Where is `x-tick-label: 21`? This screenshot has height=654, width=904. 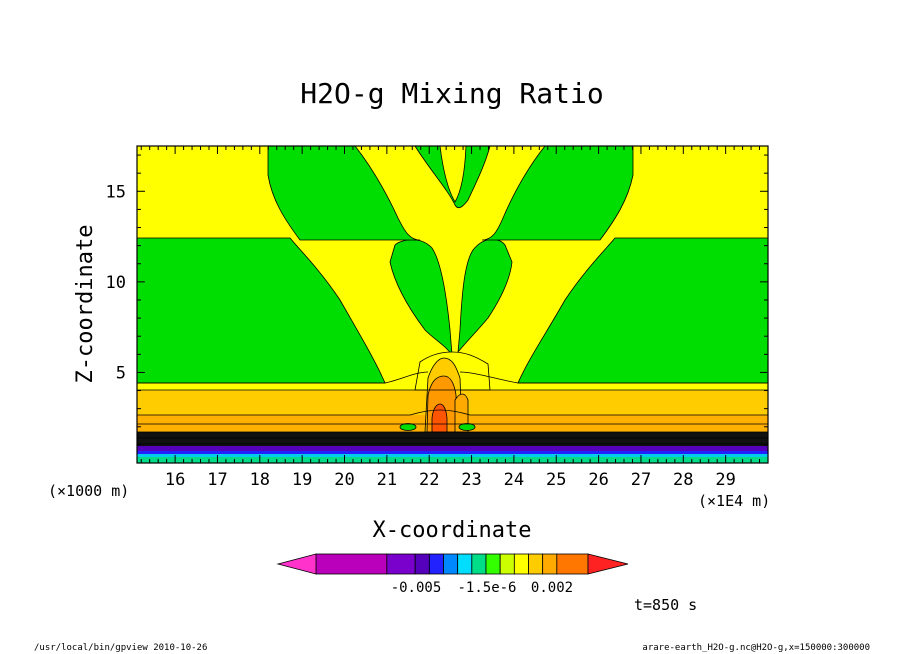
x-tick-label: 21 is located at coordinates (387, 480).